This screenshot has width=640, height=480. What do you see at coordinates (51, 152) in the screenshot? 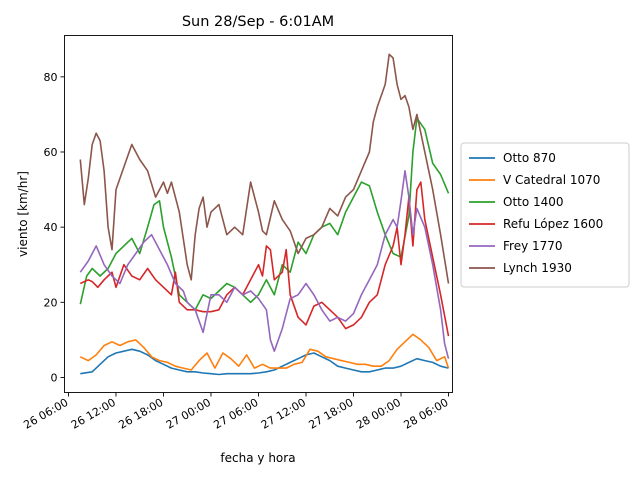
I see `y-tick-label: 60` at bounding box center [51, 152].